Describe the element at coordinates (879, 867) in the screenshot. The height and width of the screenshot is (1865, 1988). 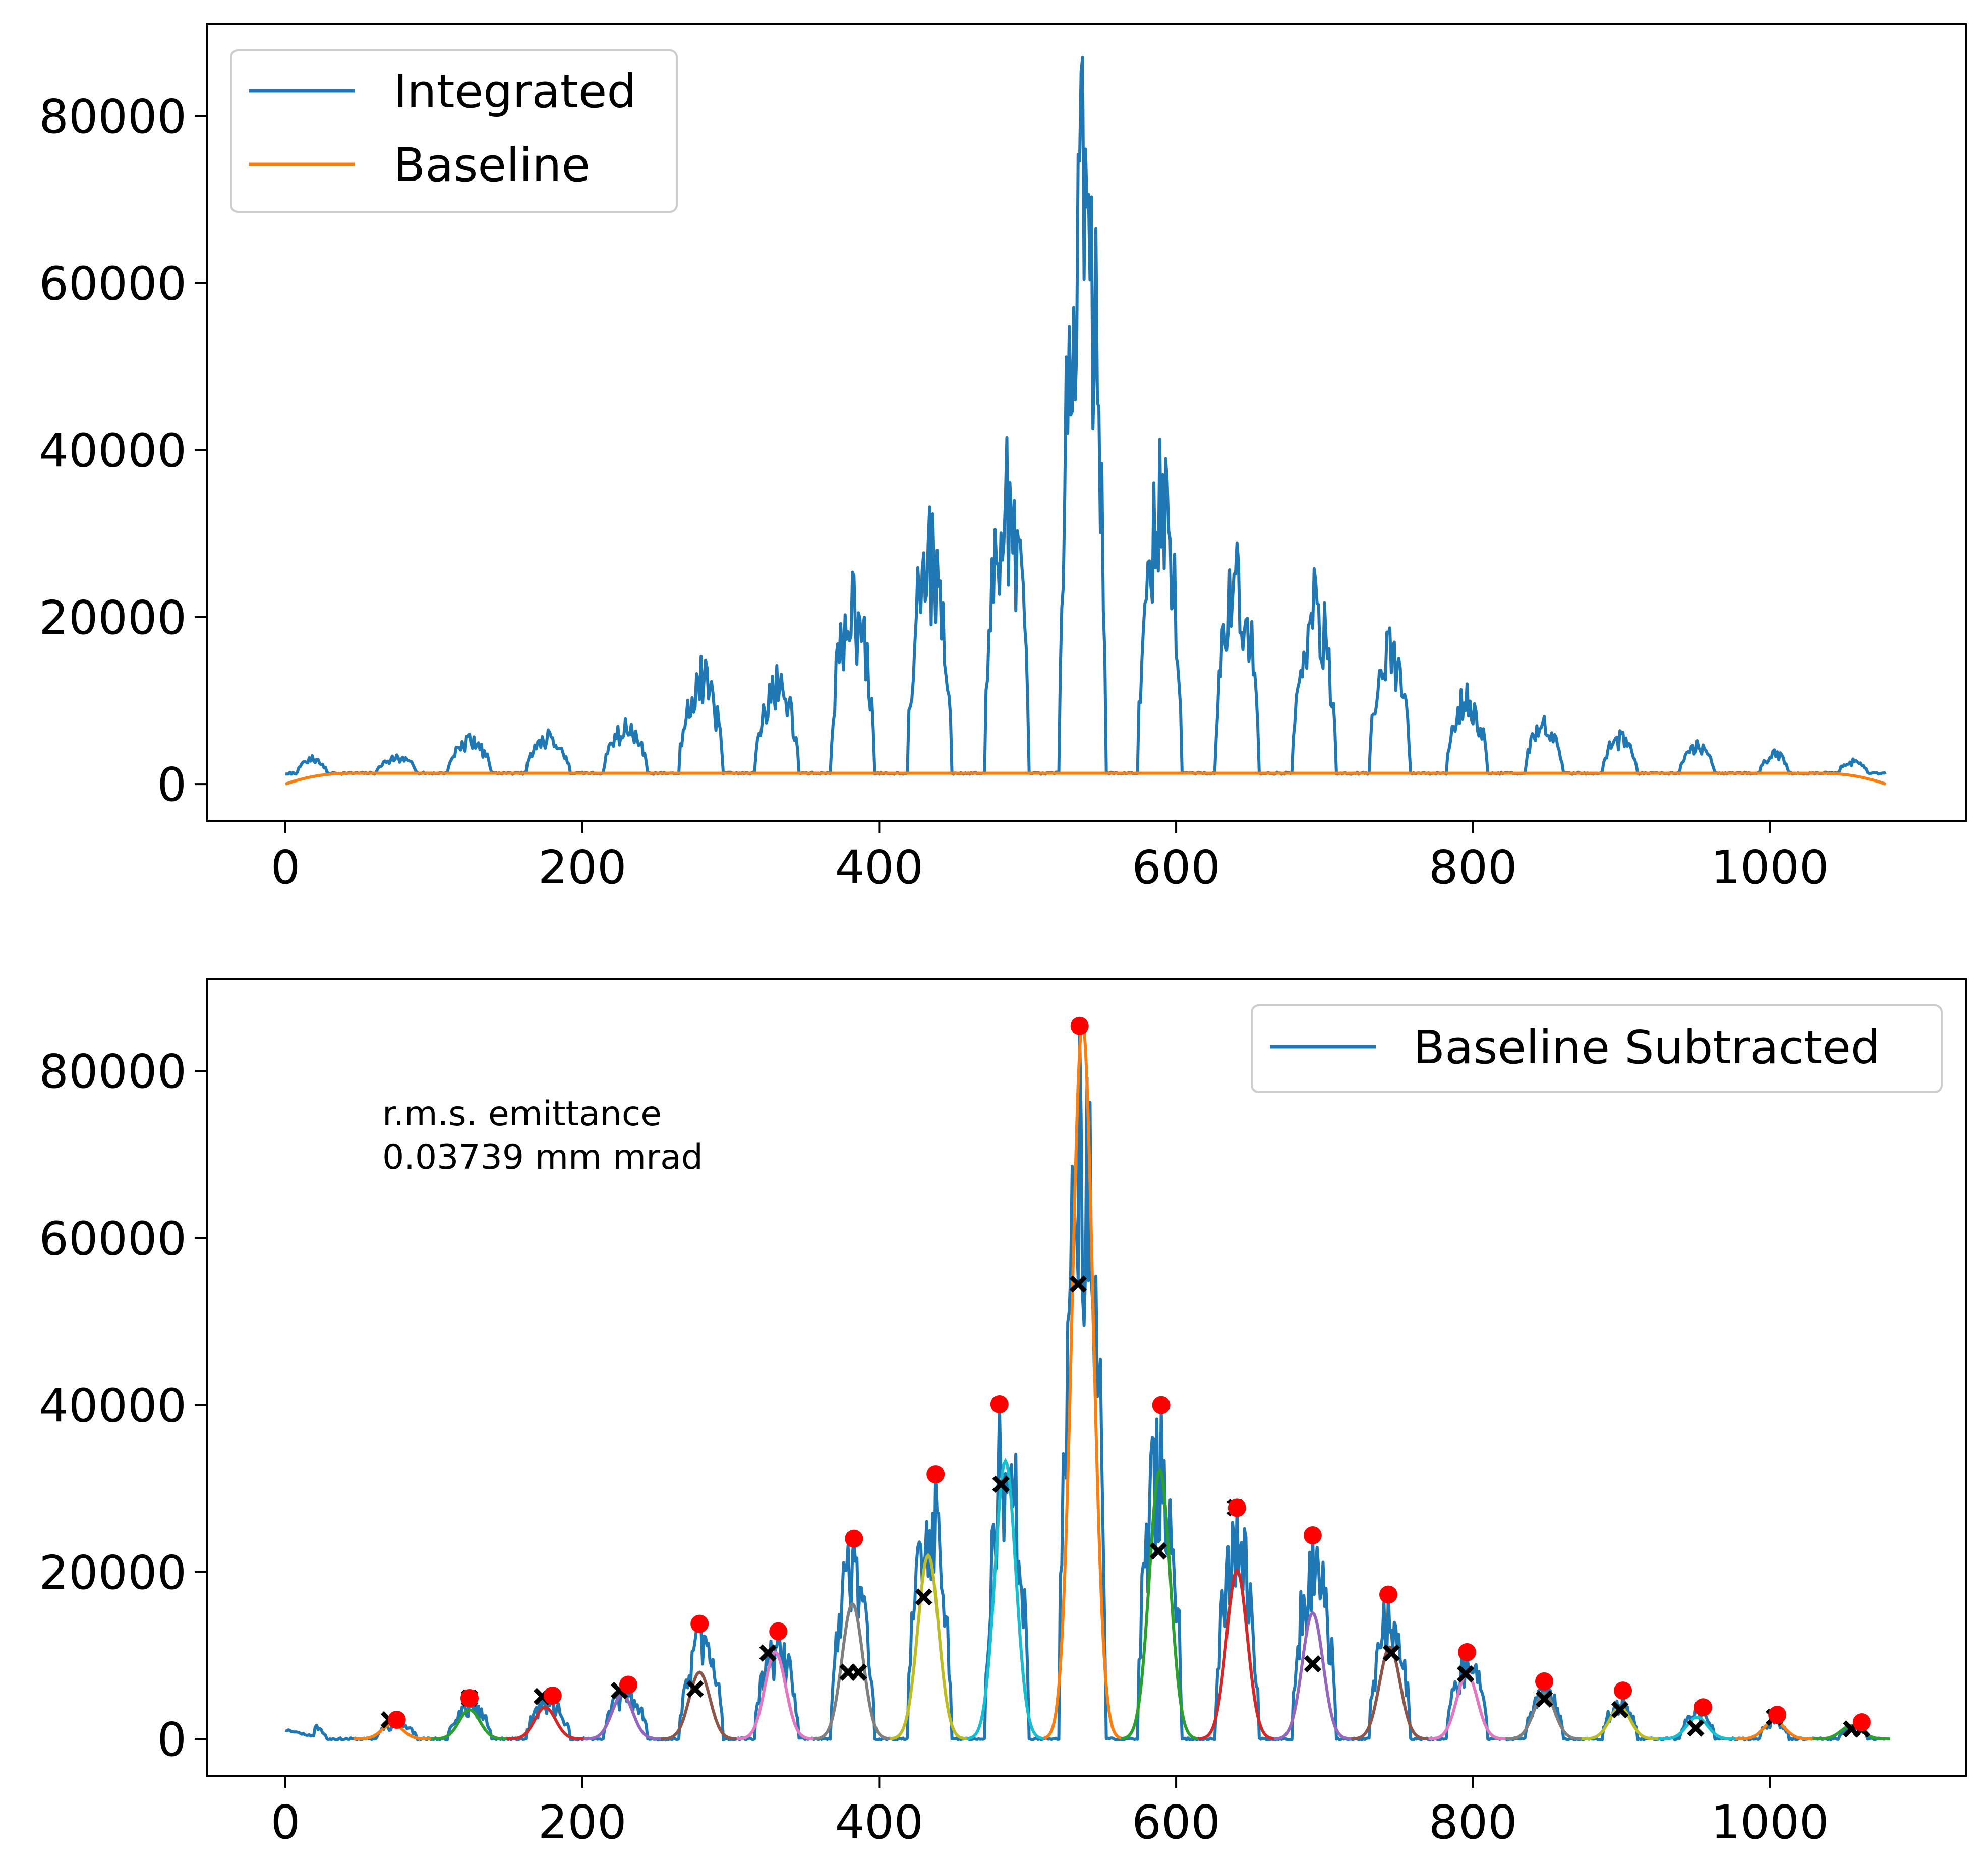
I see `top-x-tick-label: 400` at that location.